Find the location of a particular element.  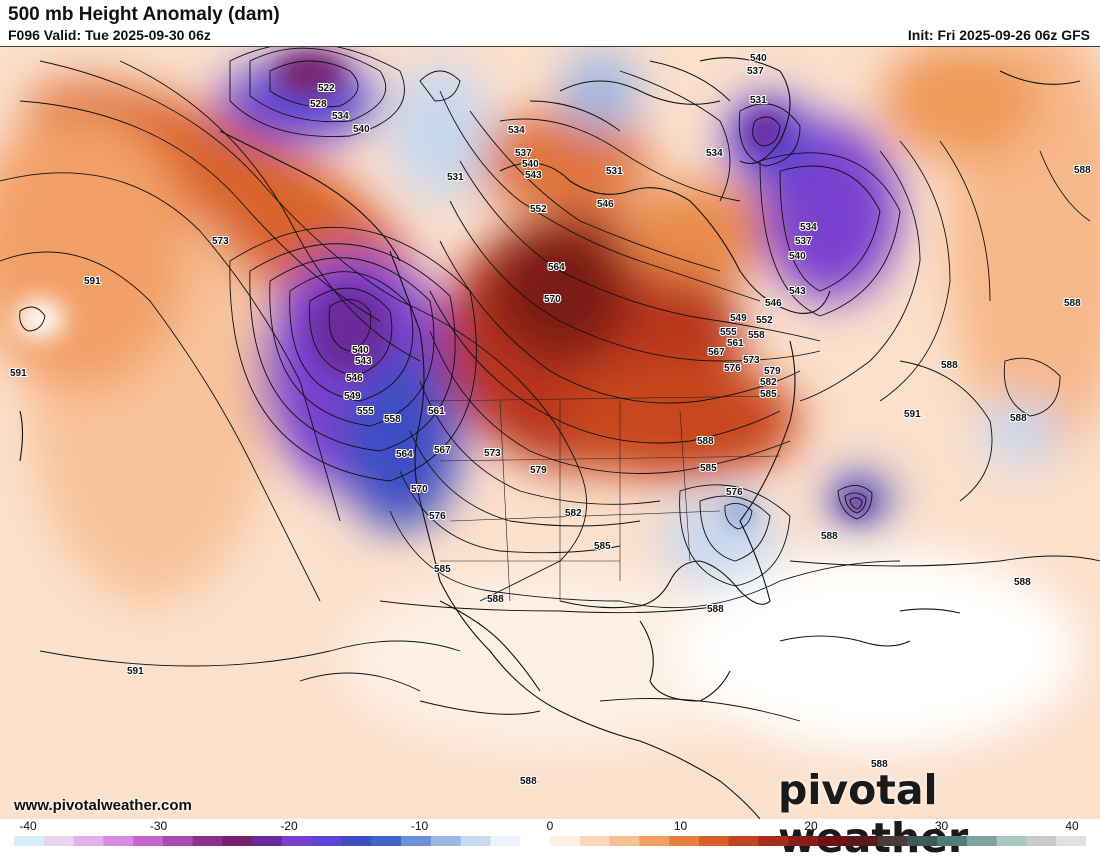

colorbar-tick-label: 40 is located at coordinates (1072, 826).